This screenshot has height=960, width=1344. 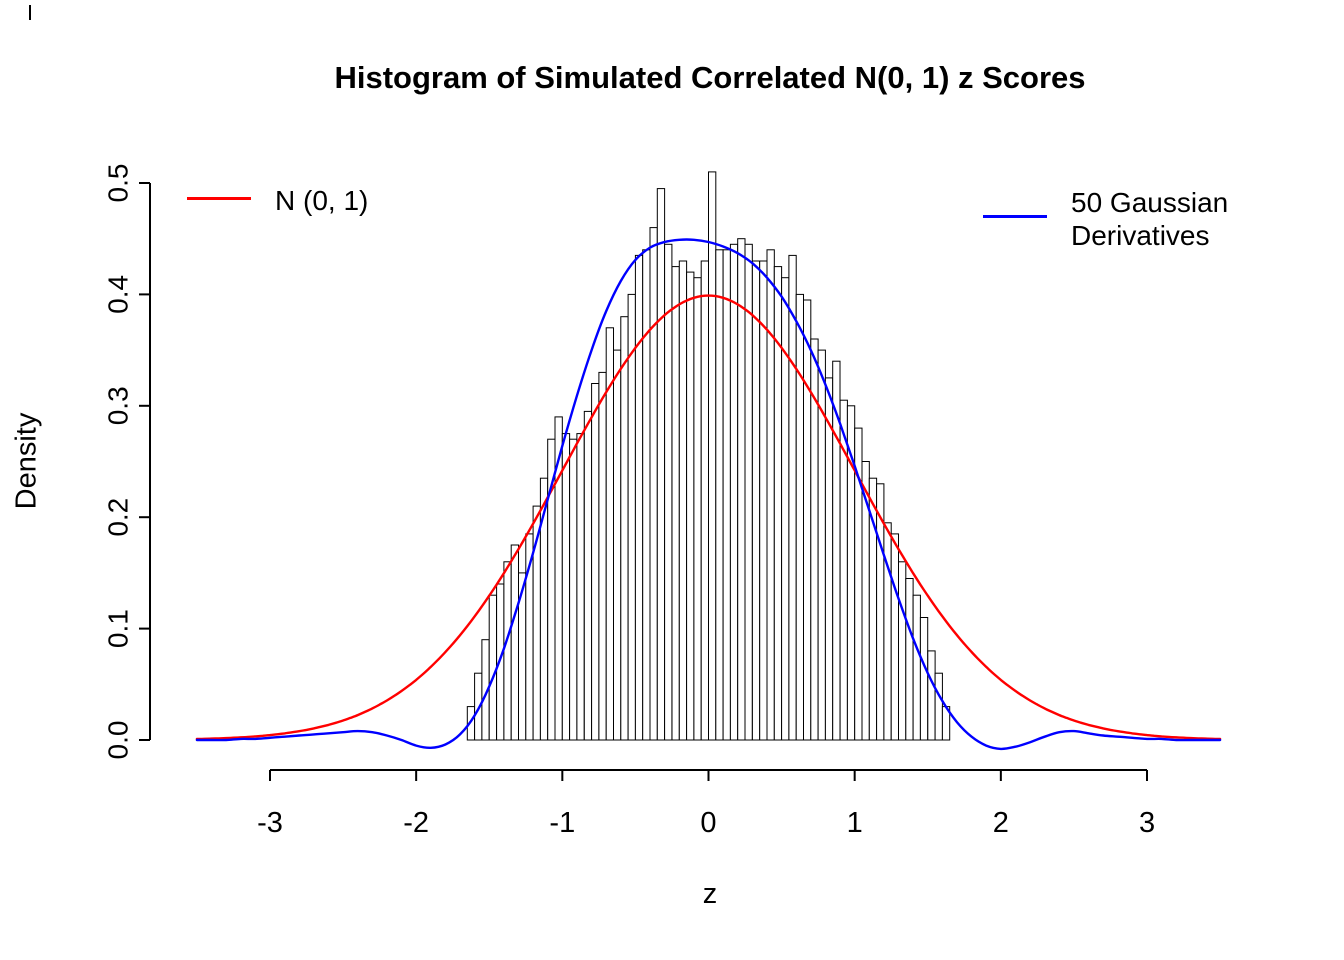 What do you see at coordinates (117, 628) in the screenshot?
I see `y-tick-label: 0.1` at bounding box center [117, 628].